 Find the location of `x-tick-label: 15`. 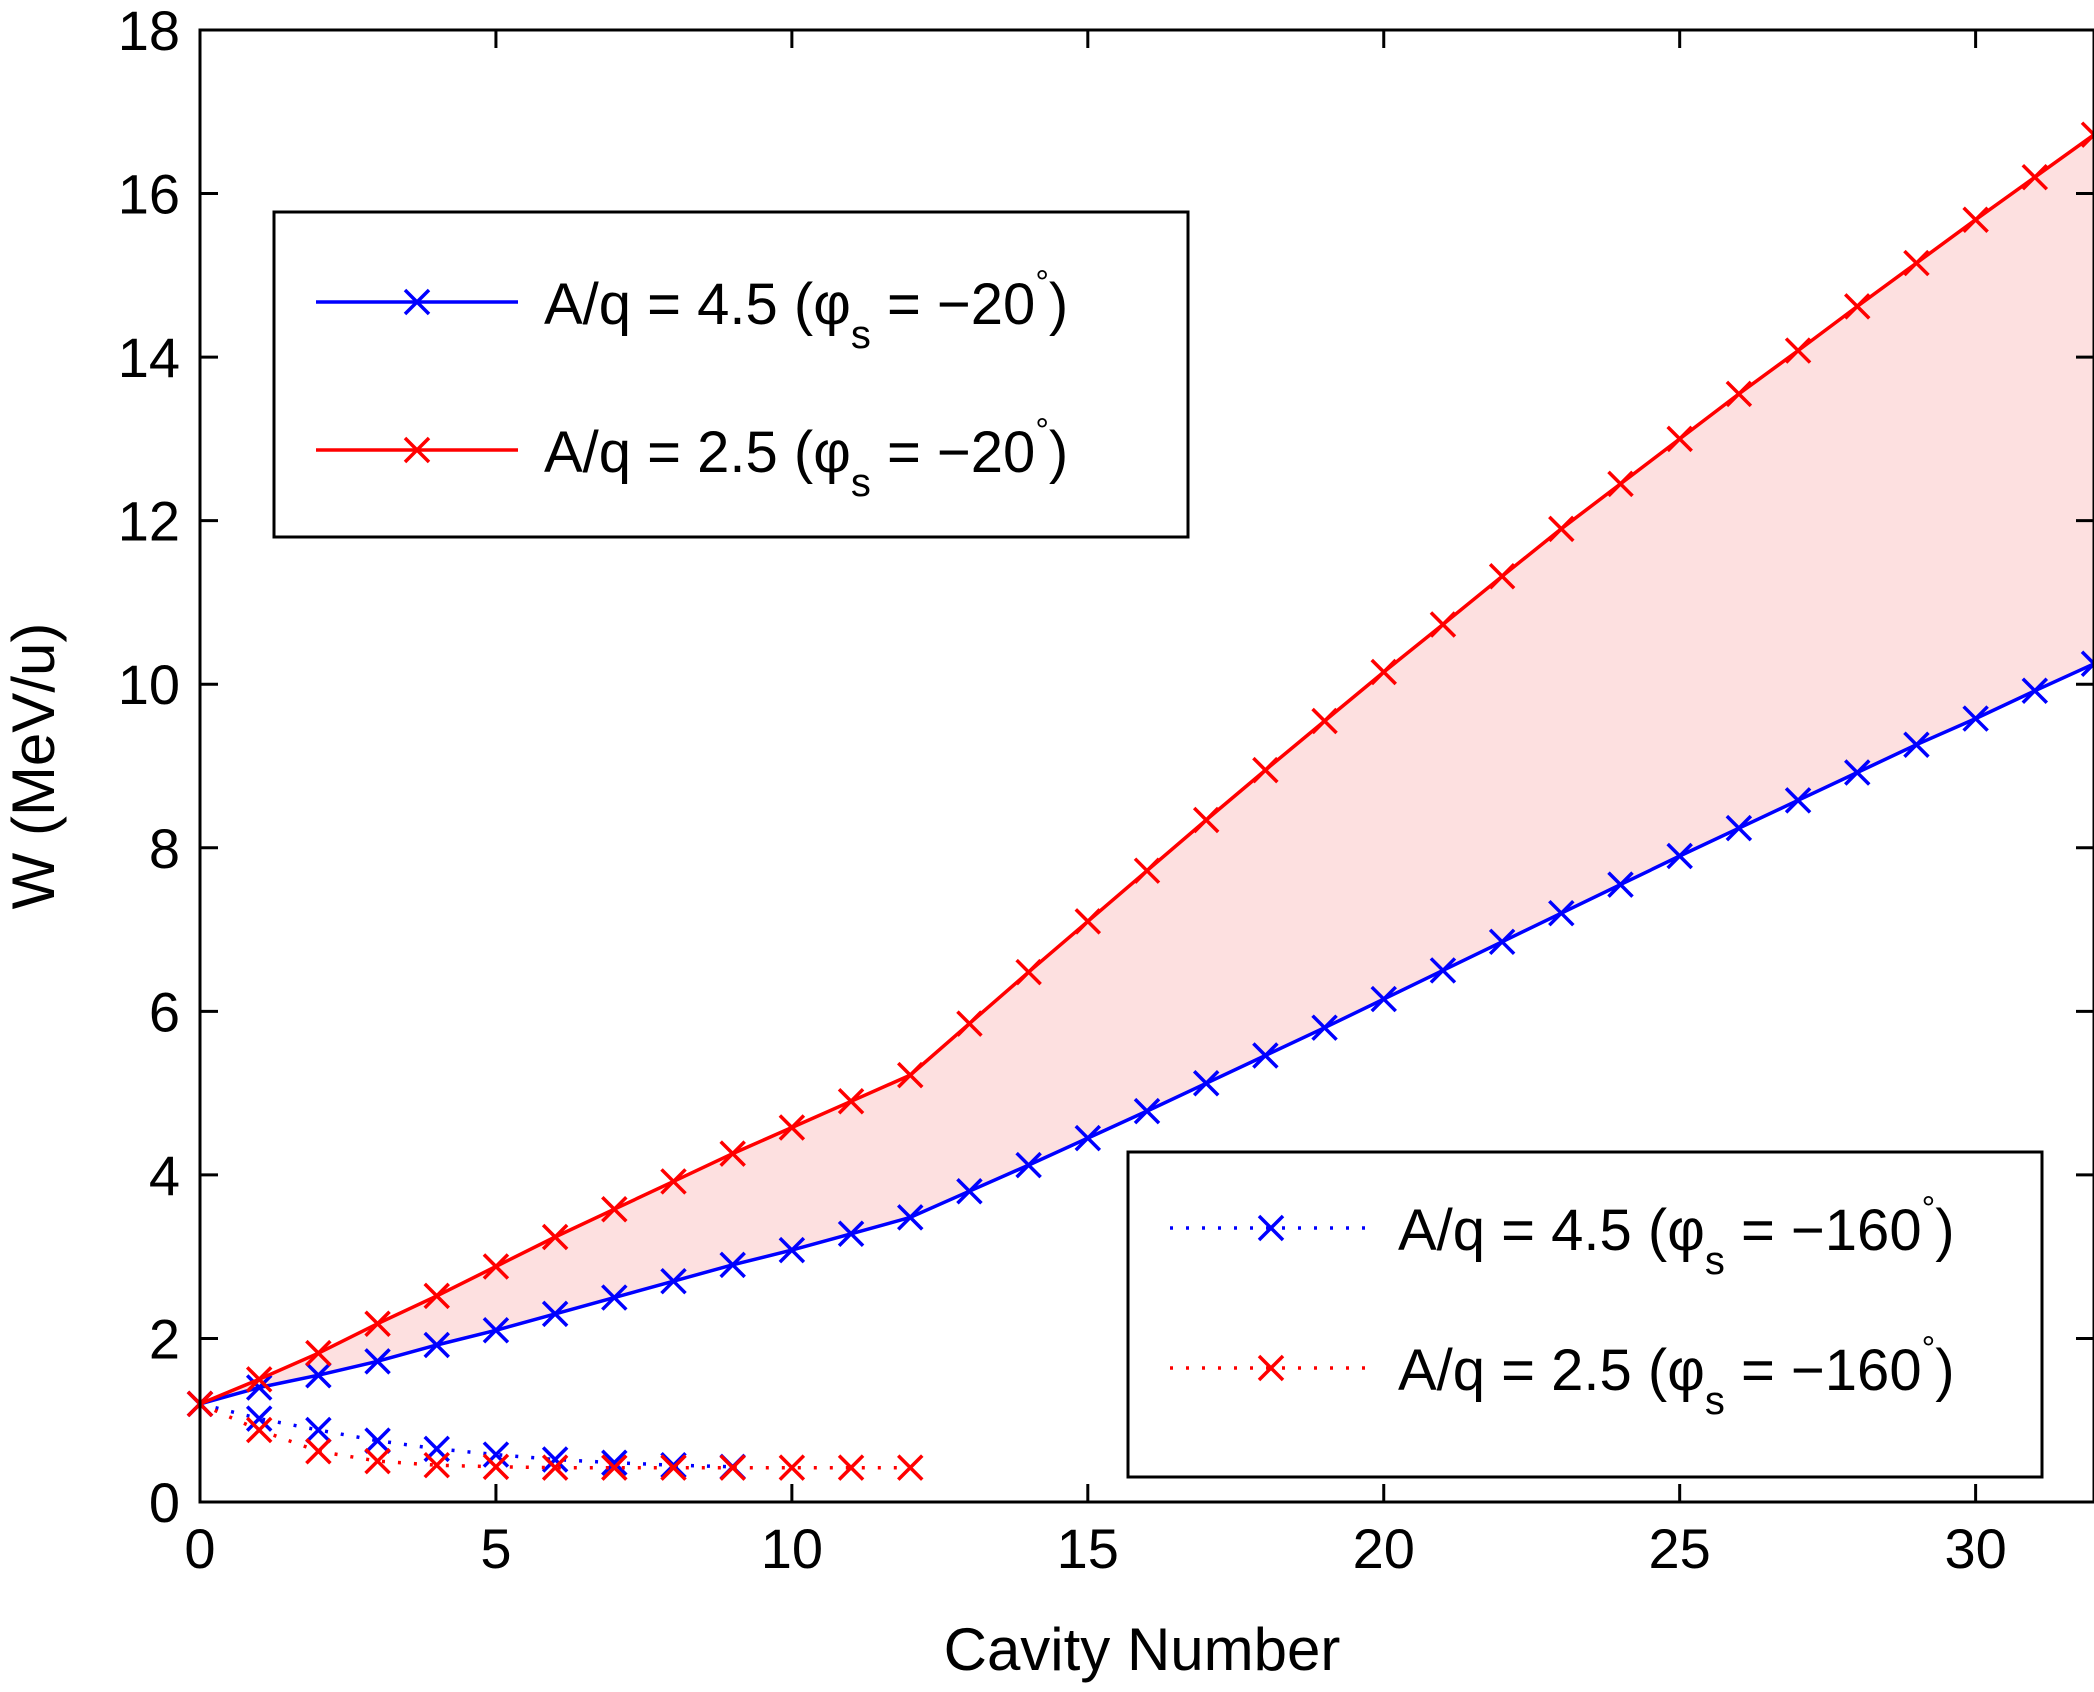

x-tick-label: 15 is located at coordinates (1088, 1548).